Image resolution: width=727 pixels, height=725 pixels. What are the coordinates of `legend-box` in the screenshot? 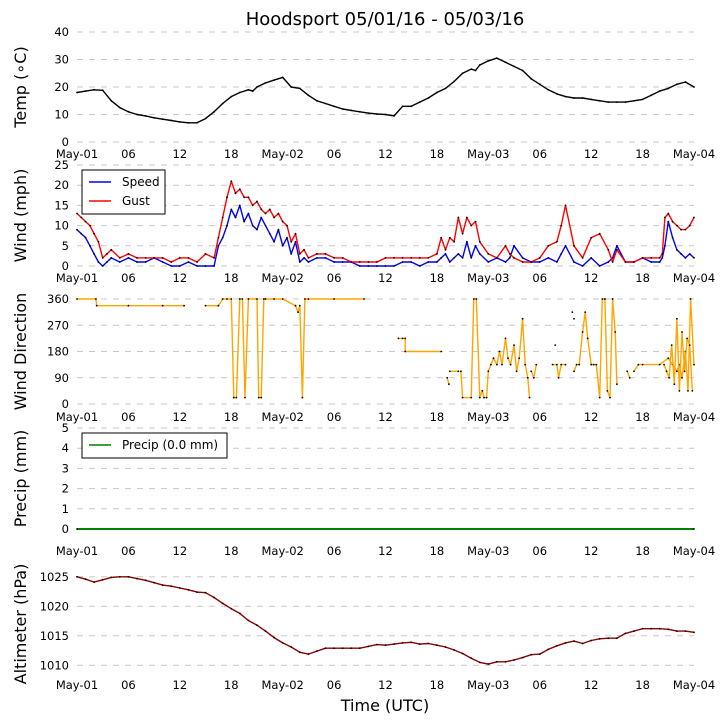 It's located at (123, 192).